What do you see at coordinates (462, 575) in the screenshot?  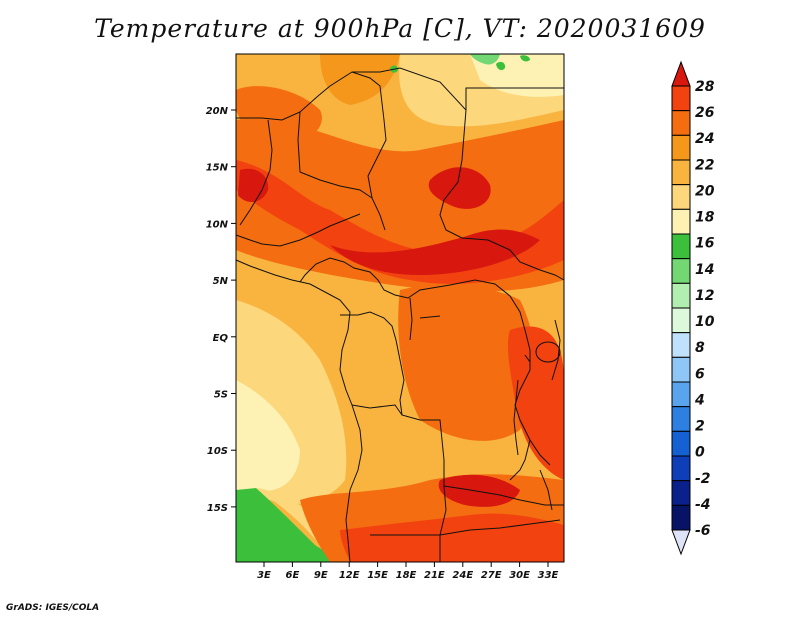 I see `lon-label: 24E` at bounding box center [462, 575].